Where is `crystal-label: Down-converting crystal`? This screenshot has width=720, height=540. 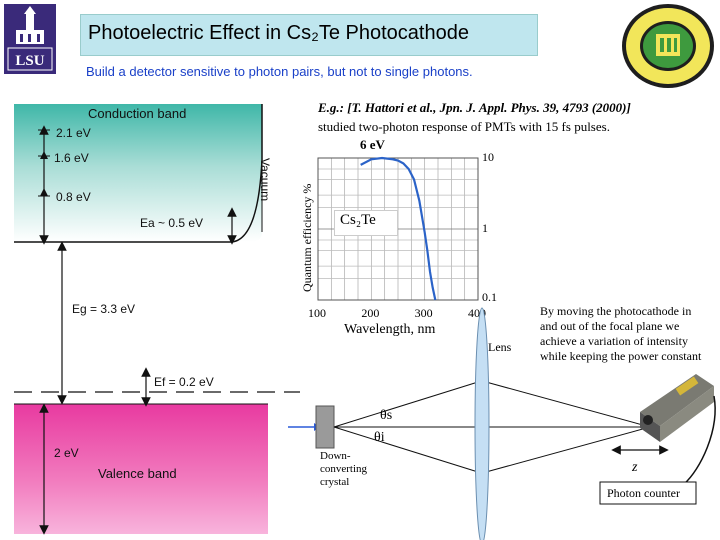 crystal-label: Down-converting crystal is located at coordinates (344, 469).